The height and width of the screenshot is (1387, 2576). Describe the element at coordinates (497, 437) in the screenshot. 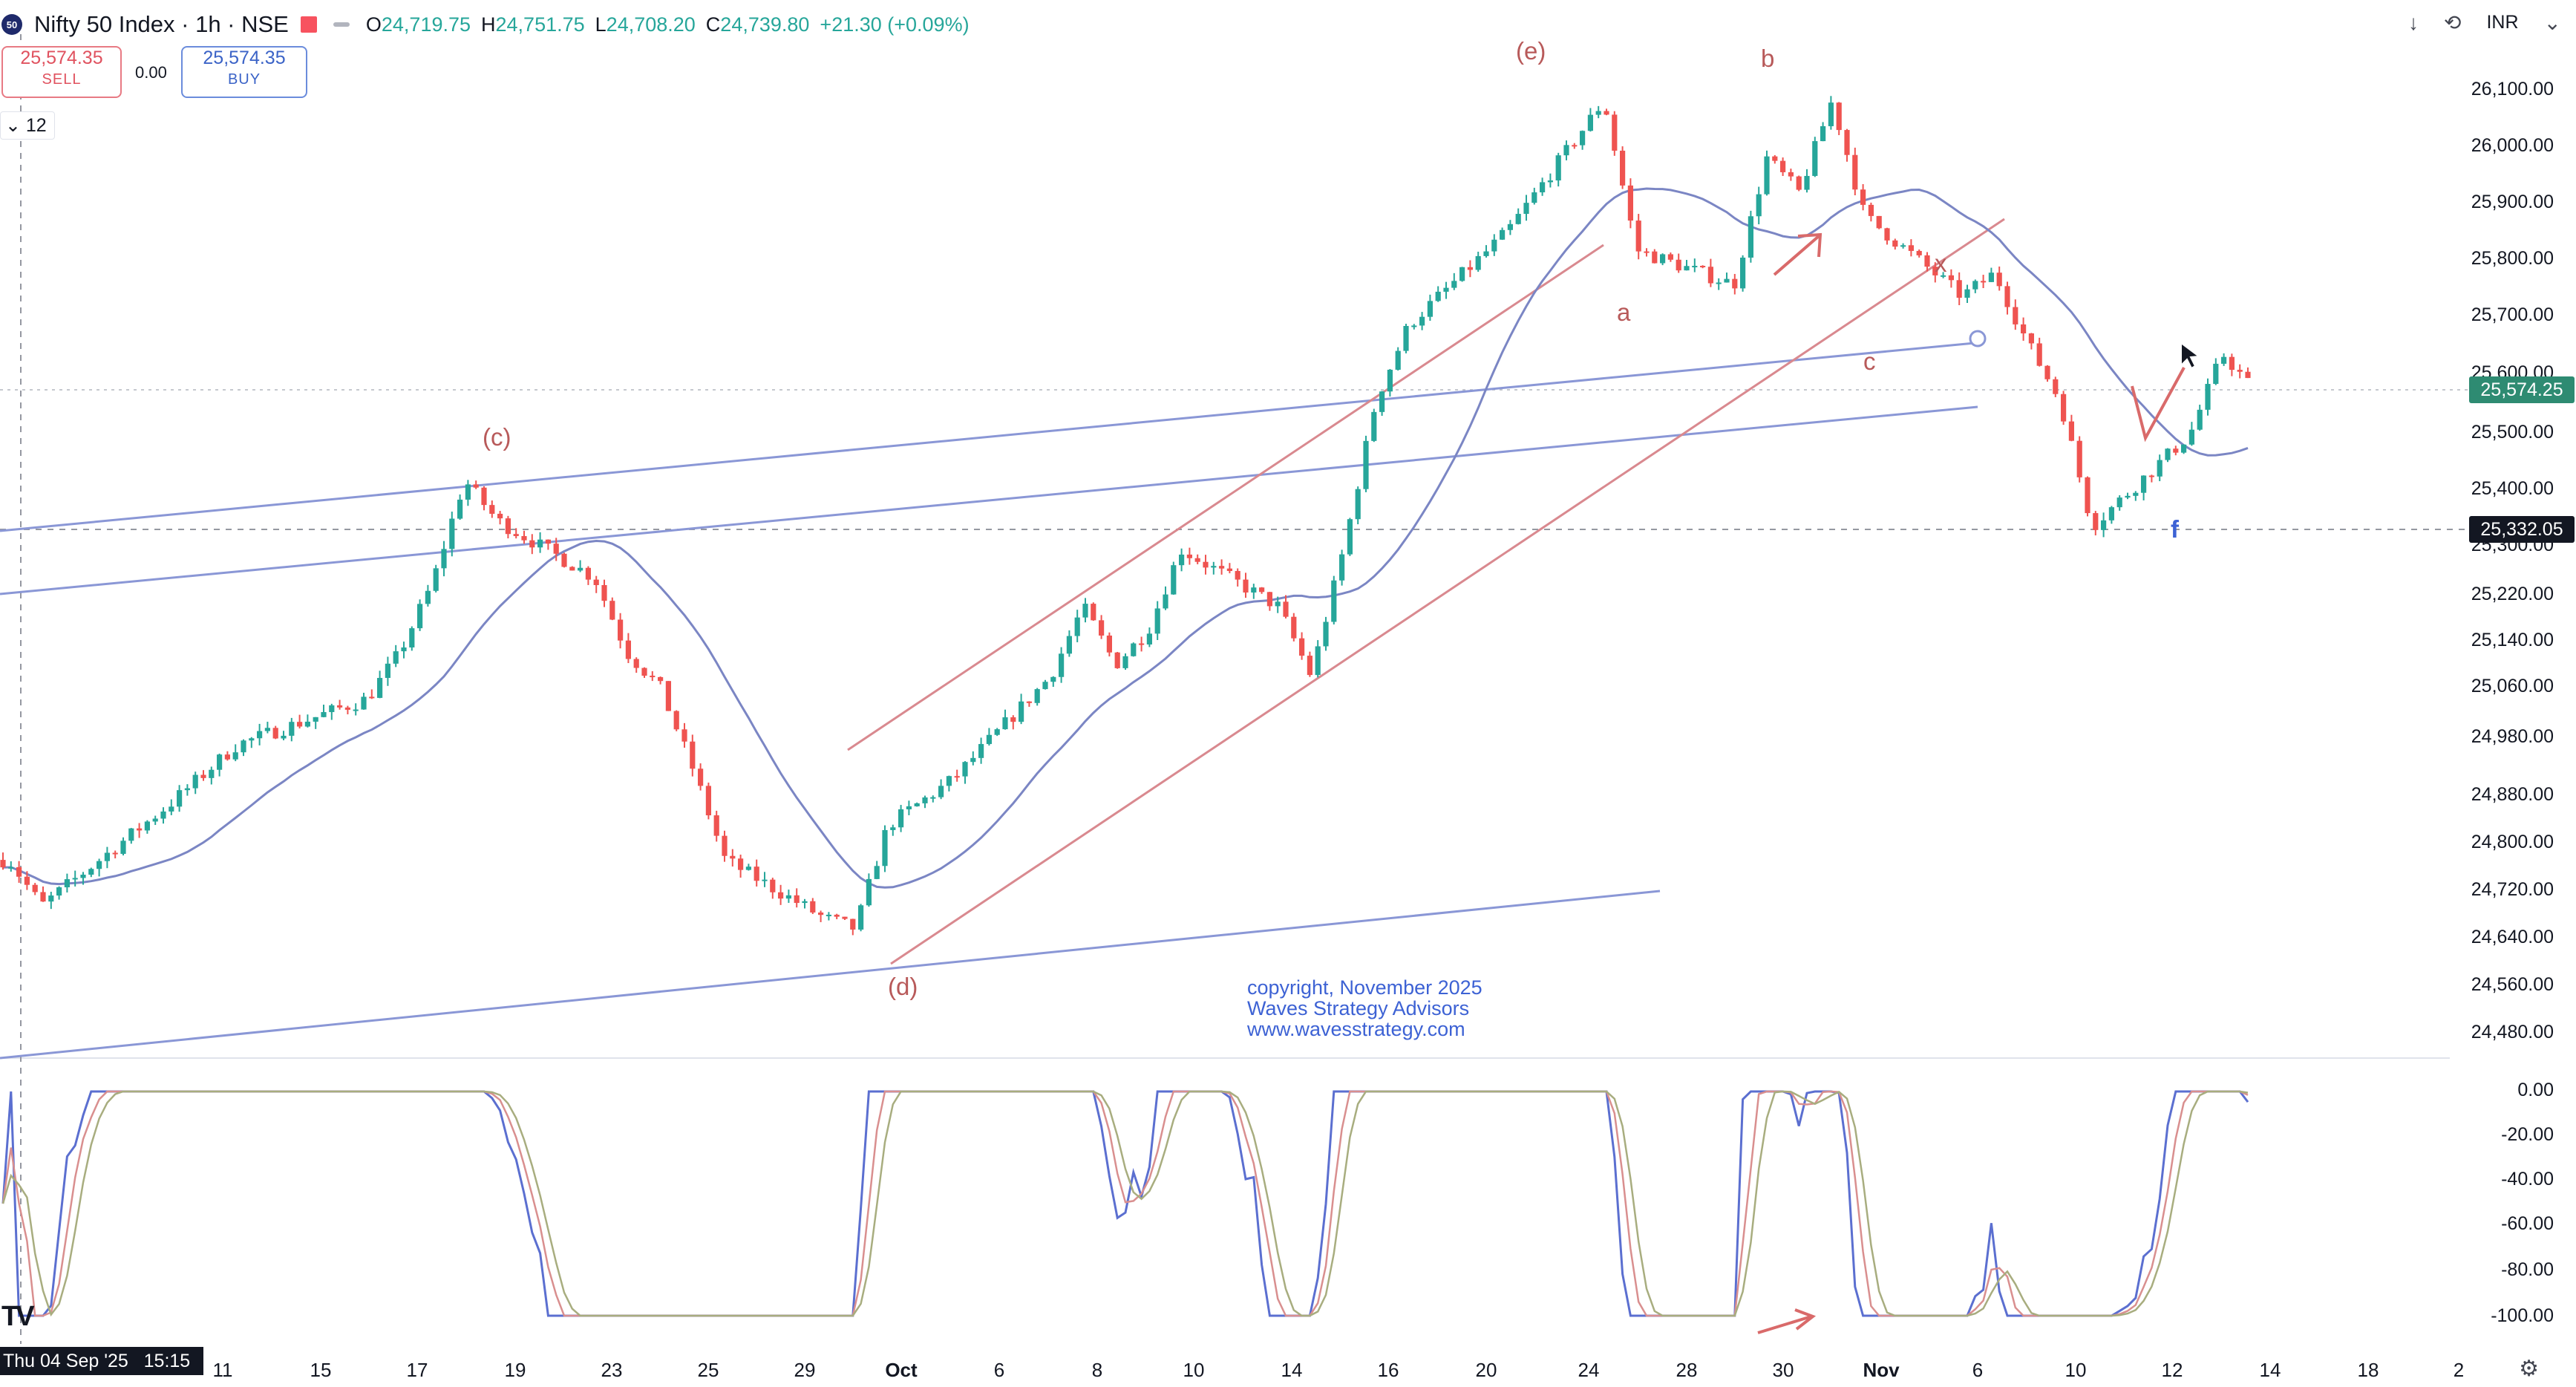

I see `wave-label-c-paren: (c)` at that location.